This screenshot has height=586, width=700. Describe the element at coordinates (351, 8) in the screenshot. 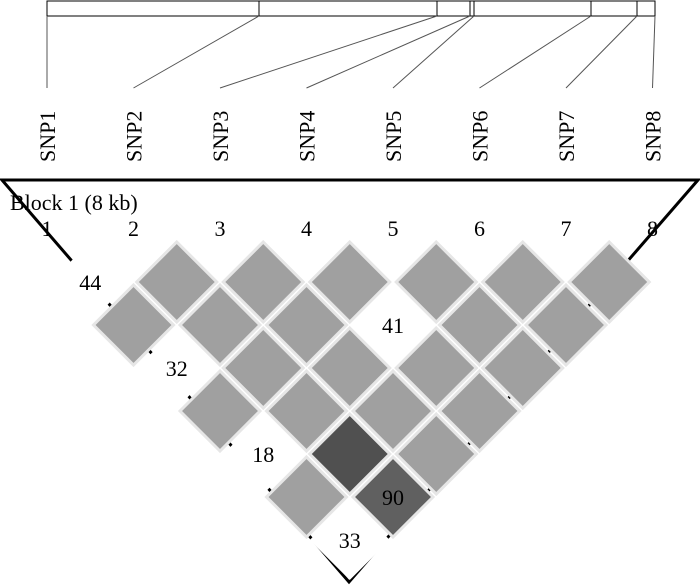

I see `position-bar` at that location.